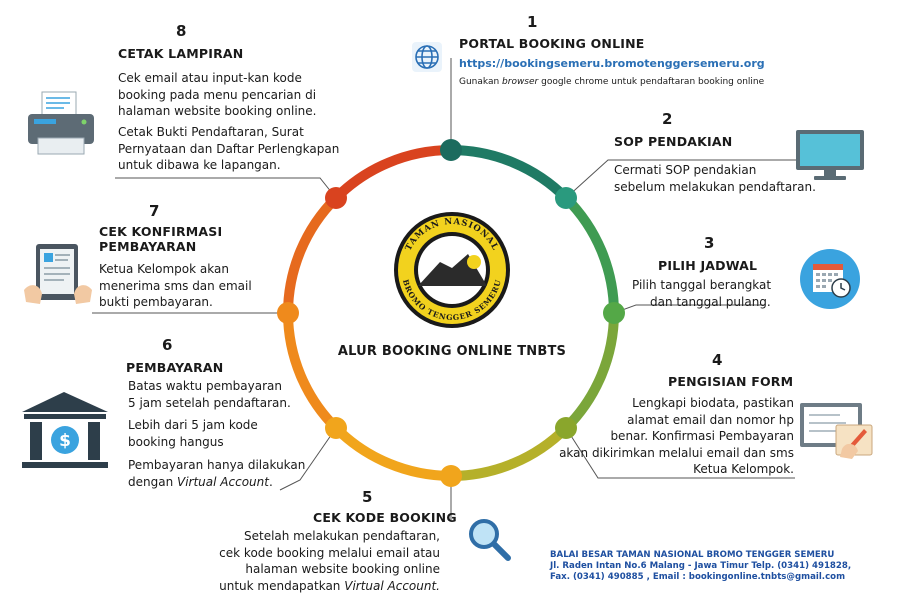  What do you see at coordinates (367, 497) in the screenshot?
I see `step-5-number: 5` at bounding box center [367, 497].